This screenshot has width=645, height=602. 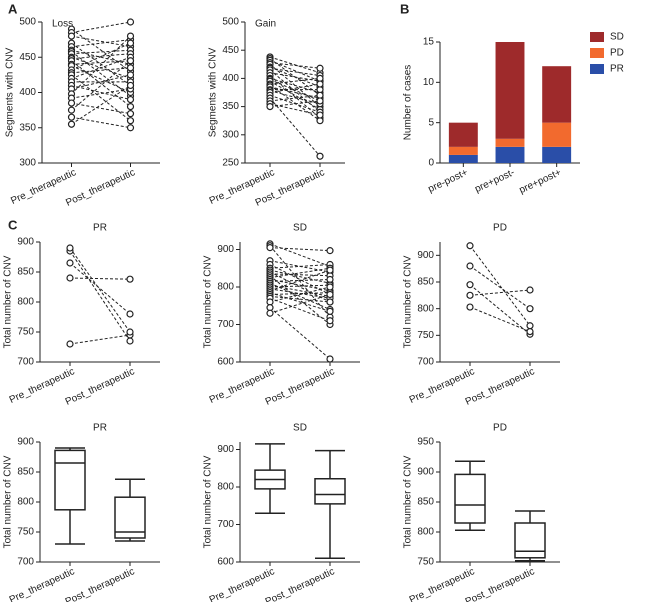 I want to click on panel-label: C, so click(x=13, y=224).